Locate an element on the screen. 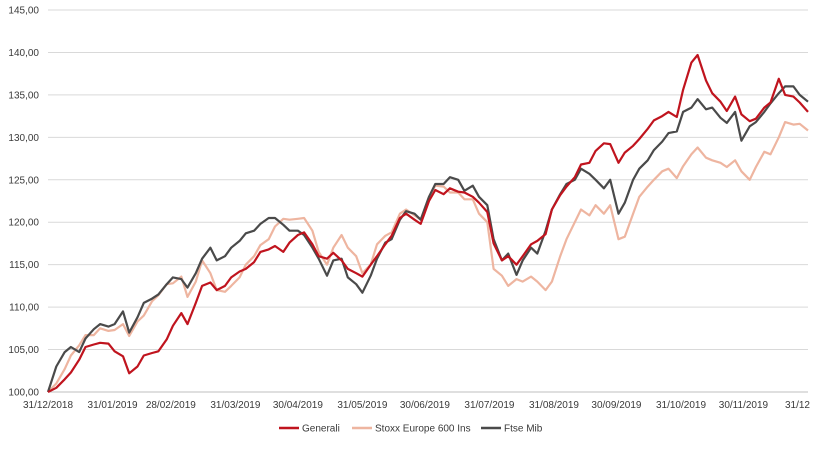 This screenshot has width=813, height=453. y-tick-label: 130,00 is located at coordinates (23, 138).